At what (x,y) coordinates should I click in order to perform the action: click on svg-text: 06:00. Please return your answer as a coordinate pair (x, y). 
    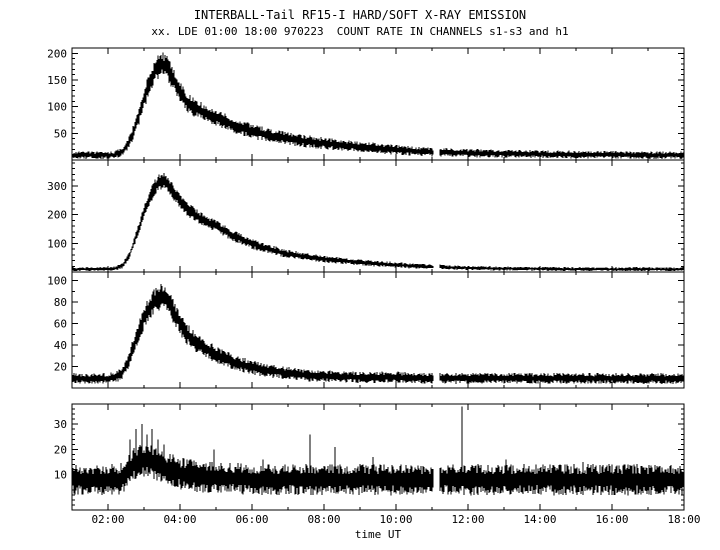
    Looking at the image, I should click on (251, 519).